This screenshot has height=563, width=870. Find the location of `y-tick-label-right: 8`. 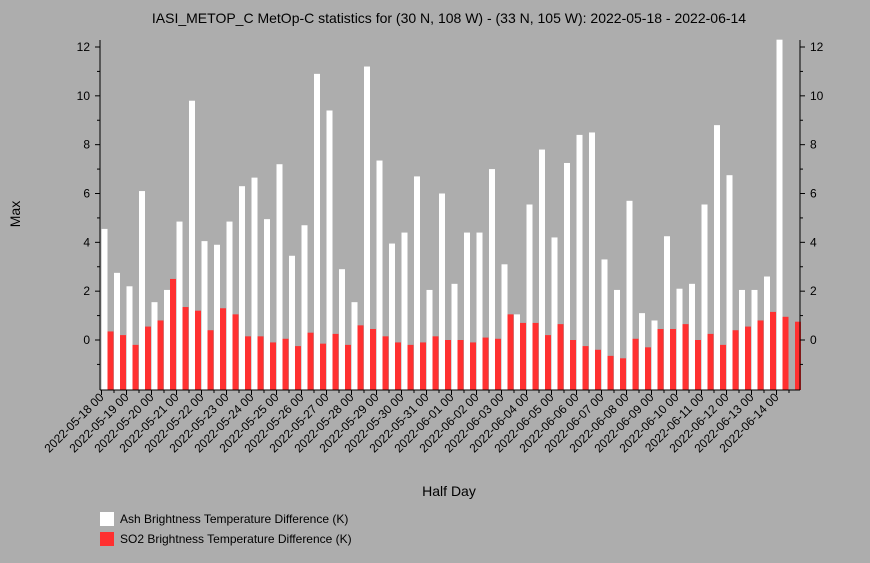

y-tick-label-right: 8 is located at coordinates (813, 145).